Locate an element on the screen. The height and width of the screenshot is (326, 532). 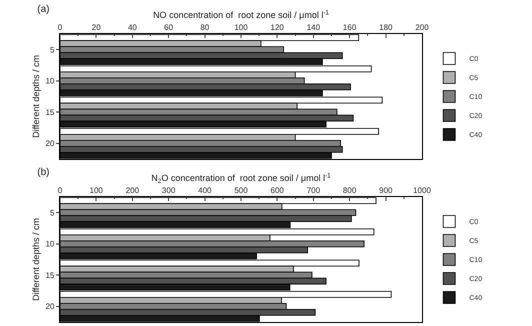
x-tick-label: 800 is located at coordinates (349, 190).